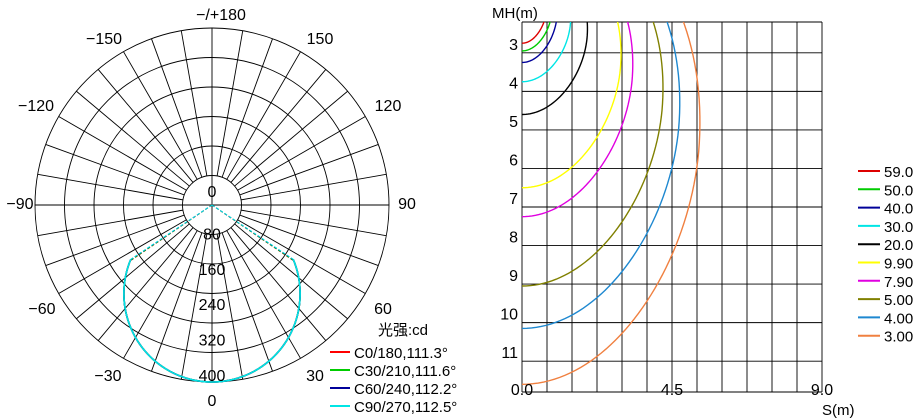 The height and width of the screenshot is (418, 924). I want to click on isolux-y-tick: 3, so click(513, 45).